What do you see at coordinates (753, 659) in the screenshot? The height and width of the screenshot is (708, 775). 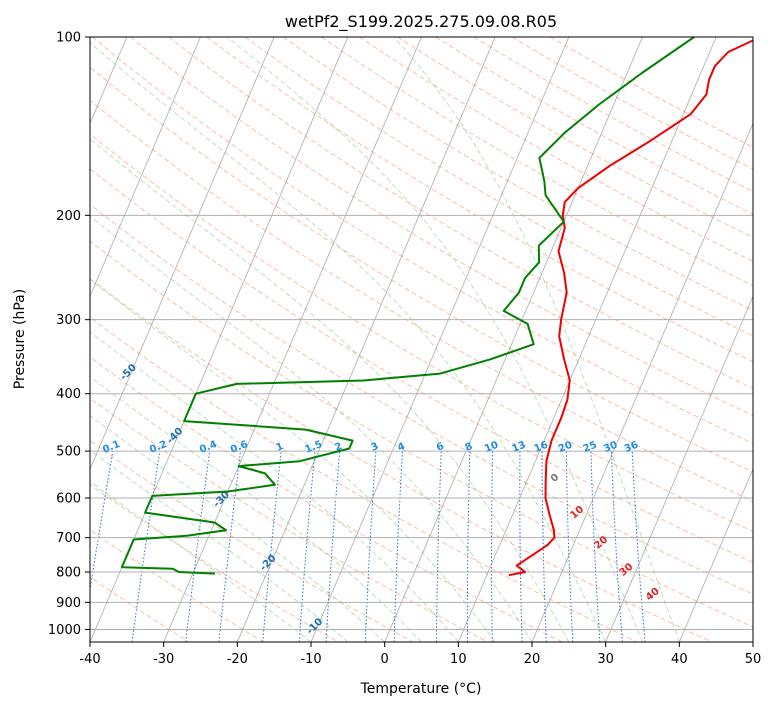 I see `x-tick-label: 50` at bounding box center [753, 659].